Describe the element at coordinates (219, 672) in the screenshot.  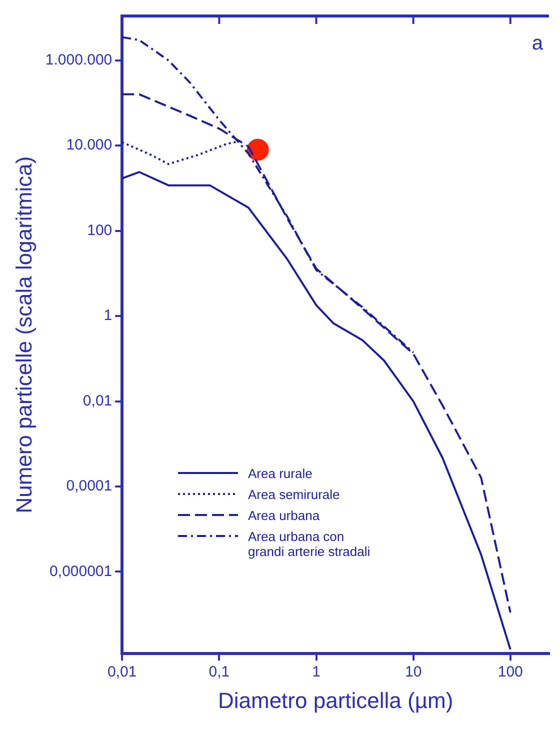
I see `x-tick-label: 0,1` at that location.